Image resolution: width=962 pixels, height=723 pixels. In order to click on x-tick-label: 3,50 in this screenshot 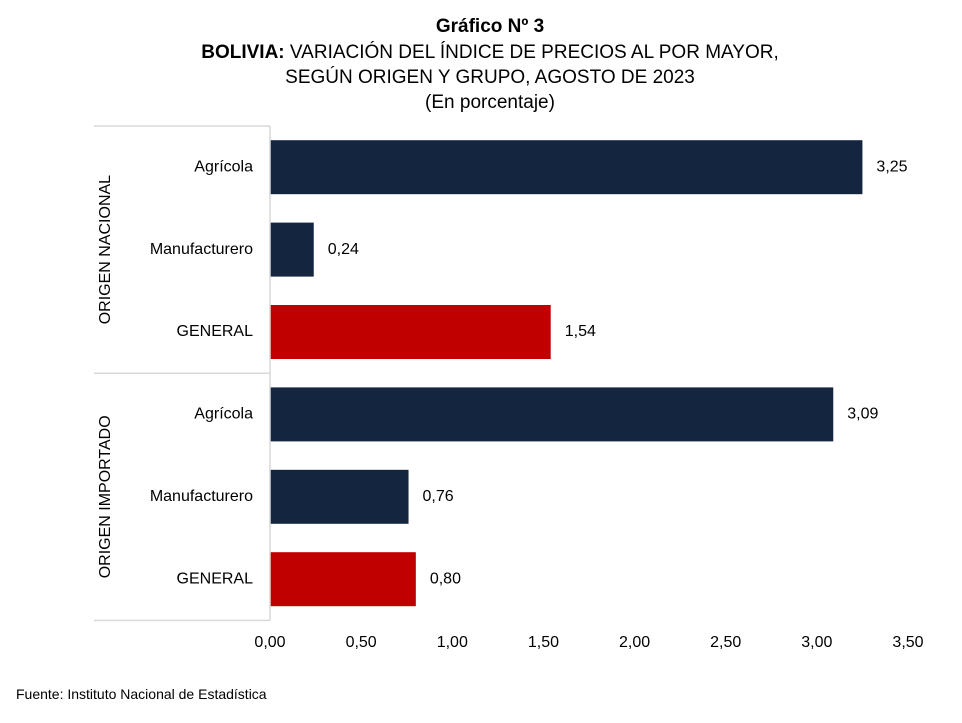, I will do `click(907, 642)`.